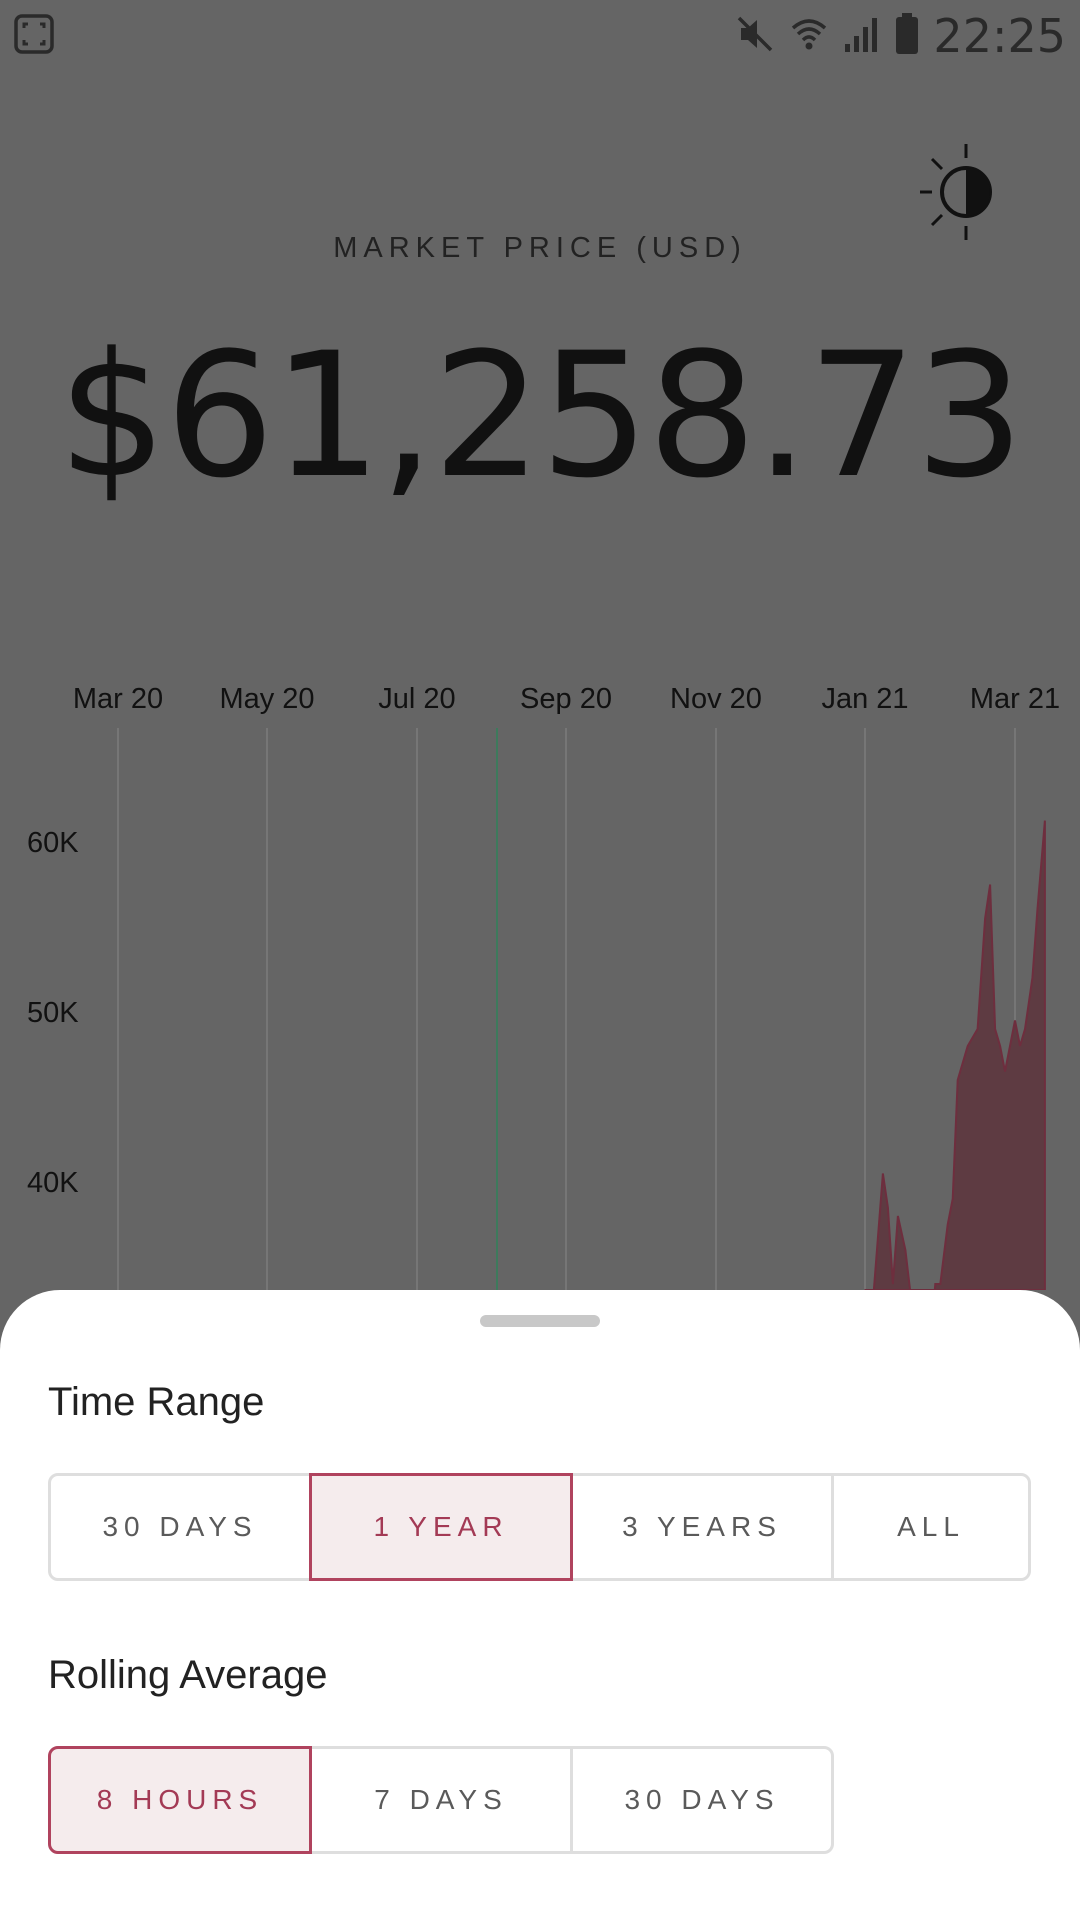  I want to click on brightness-icon, so click(956, 192).